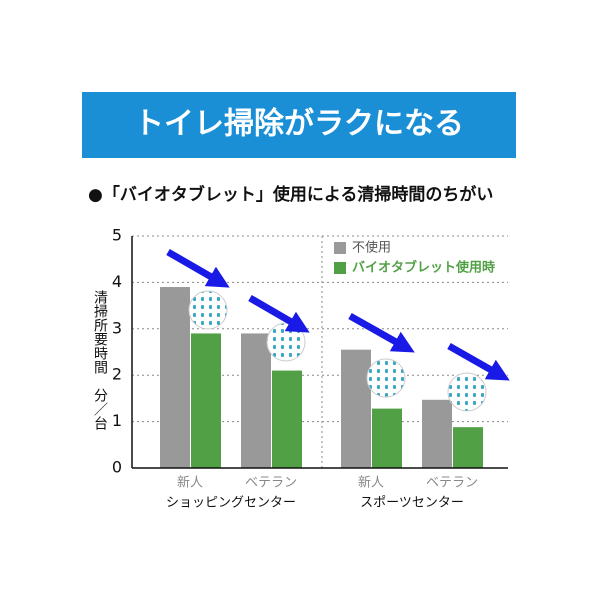  What do you see at coordinates (117, 467) in the screenshot?
I see `y-tick-label: 0` at bounding box center [117, 467].